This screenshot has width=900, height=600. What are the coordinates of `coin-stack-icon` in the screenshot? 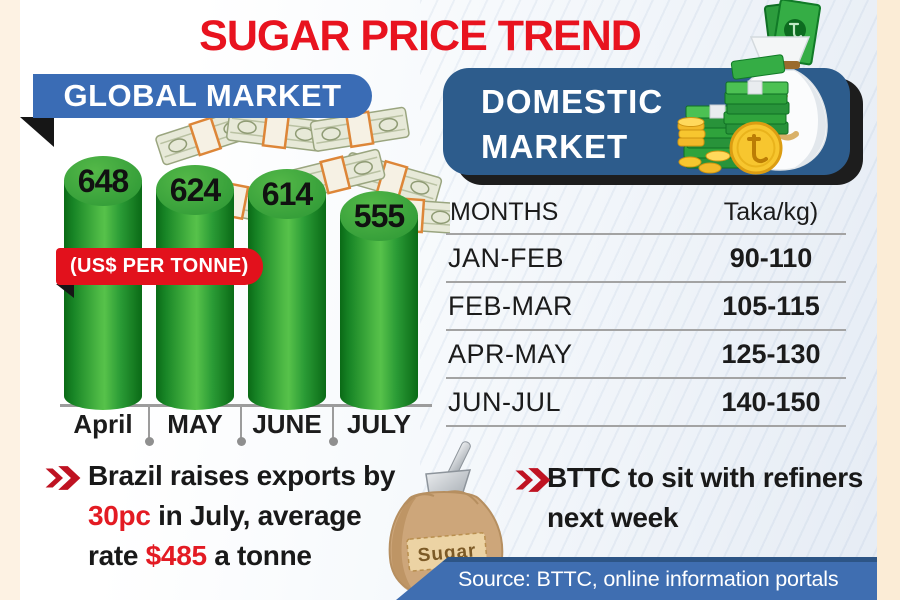 It's located at (704, 145).